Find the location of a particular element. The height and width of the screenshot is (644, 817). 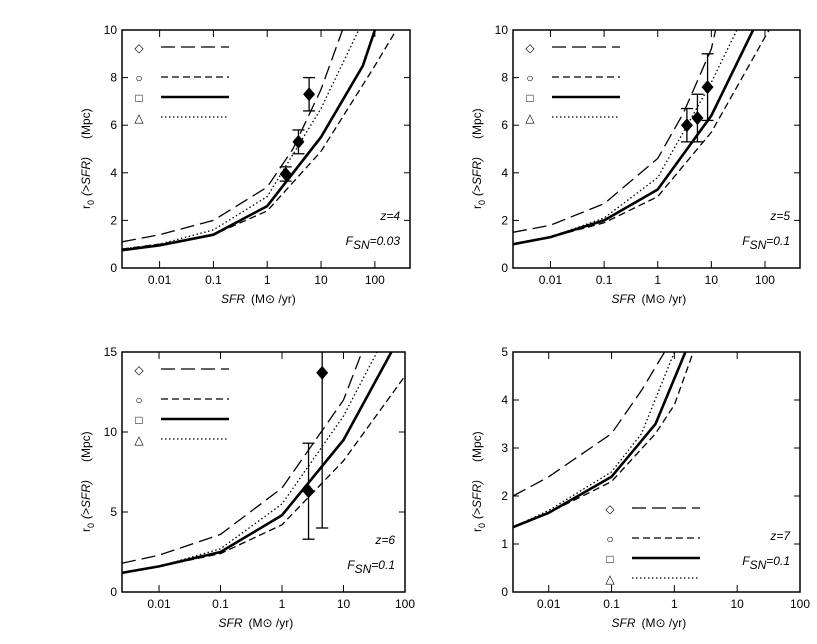

y-tick-label: 5 is located at coordinates (504, 352).